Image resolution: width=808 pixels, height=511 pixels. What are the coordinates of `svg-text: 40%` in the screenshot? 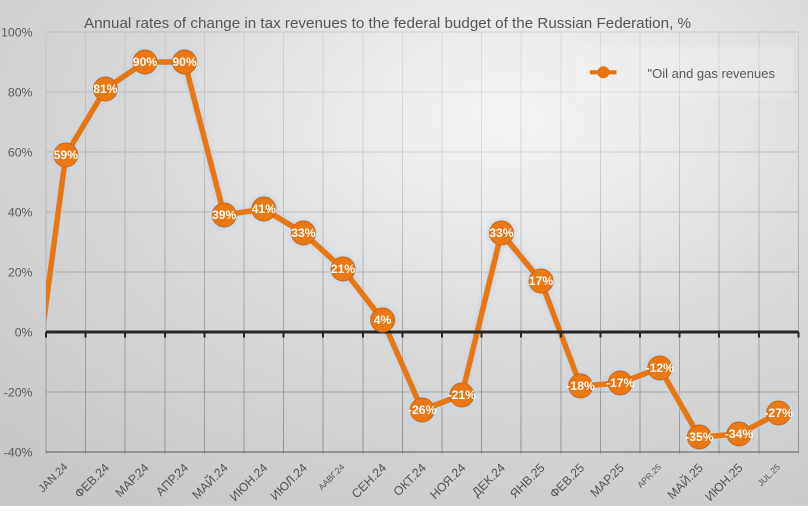 It's located at (20, 213).